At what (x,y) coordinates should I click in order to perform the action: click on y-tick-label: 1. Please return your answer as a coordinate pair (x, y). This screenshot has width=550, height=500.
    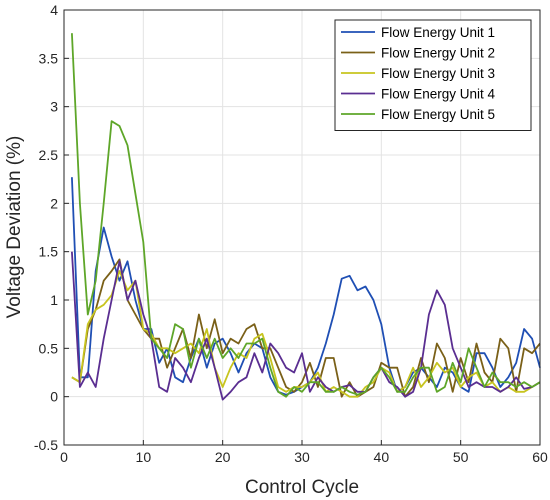
    Looking at the image, I should click on (54, 300).